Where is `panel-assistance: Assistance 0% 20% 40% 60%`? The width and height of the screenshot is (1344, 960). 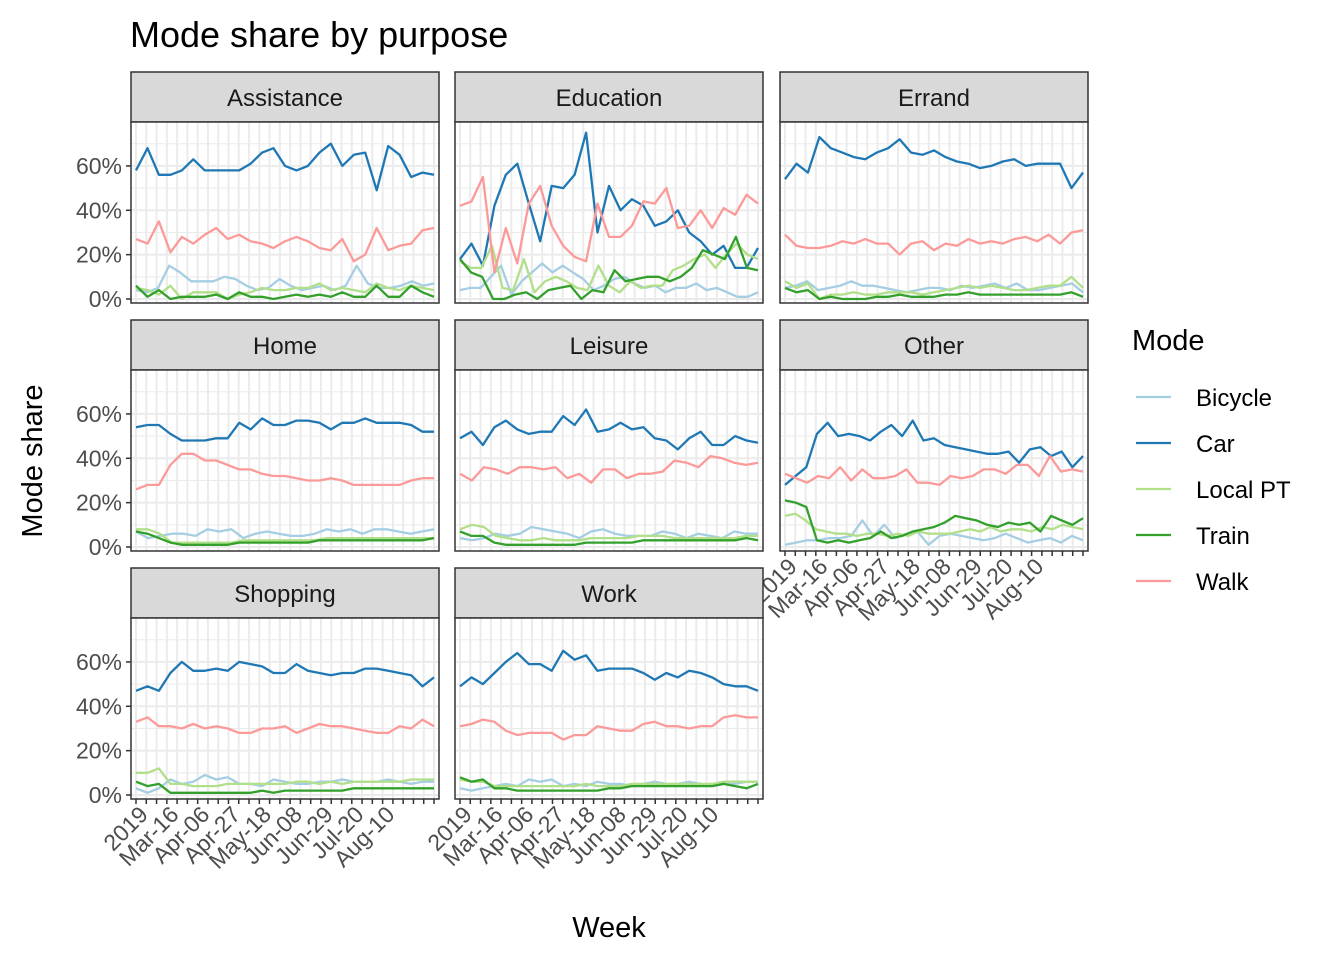 panel-assistance: Assistance 0% 20% 40% 60% is located at coordinates (258, 191).